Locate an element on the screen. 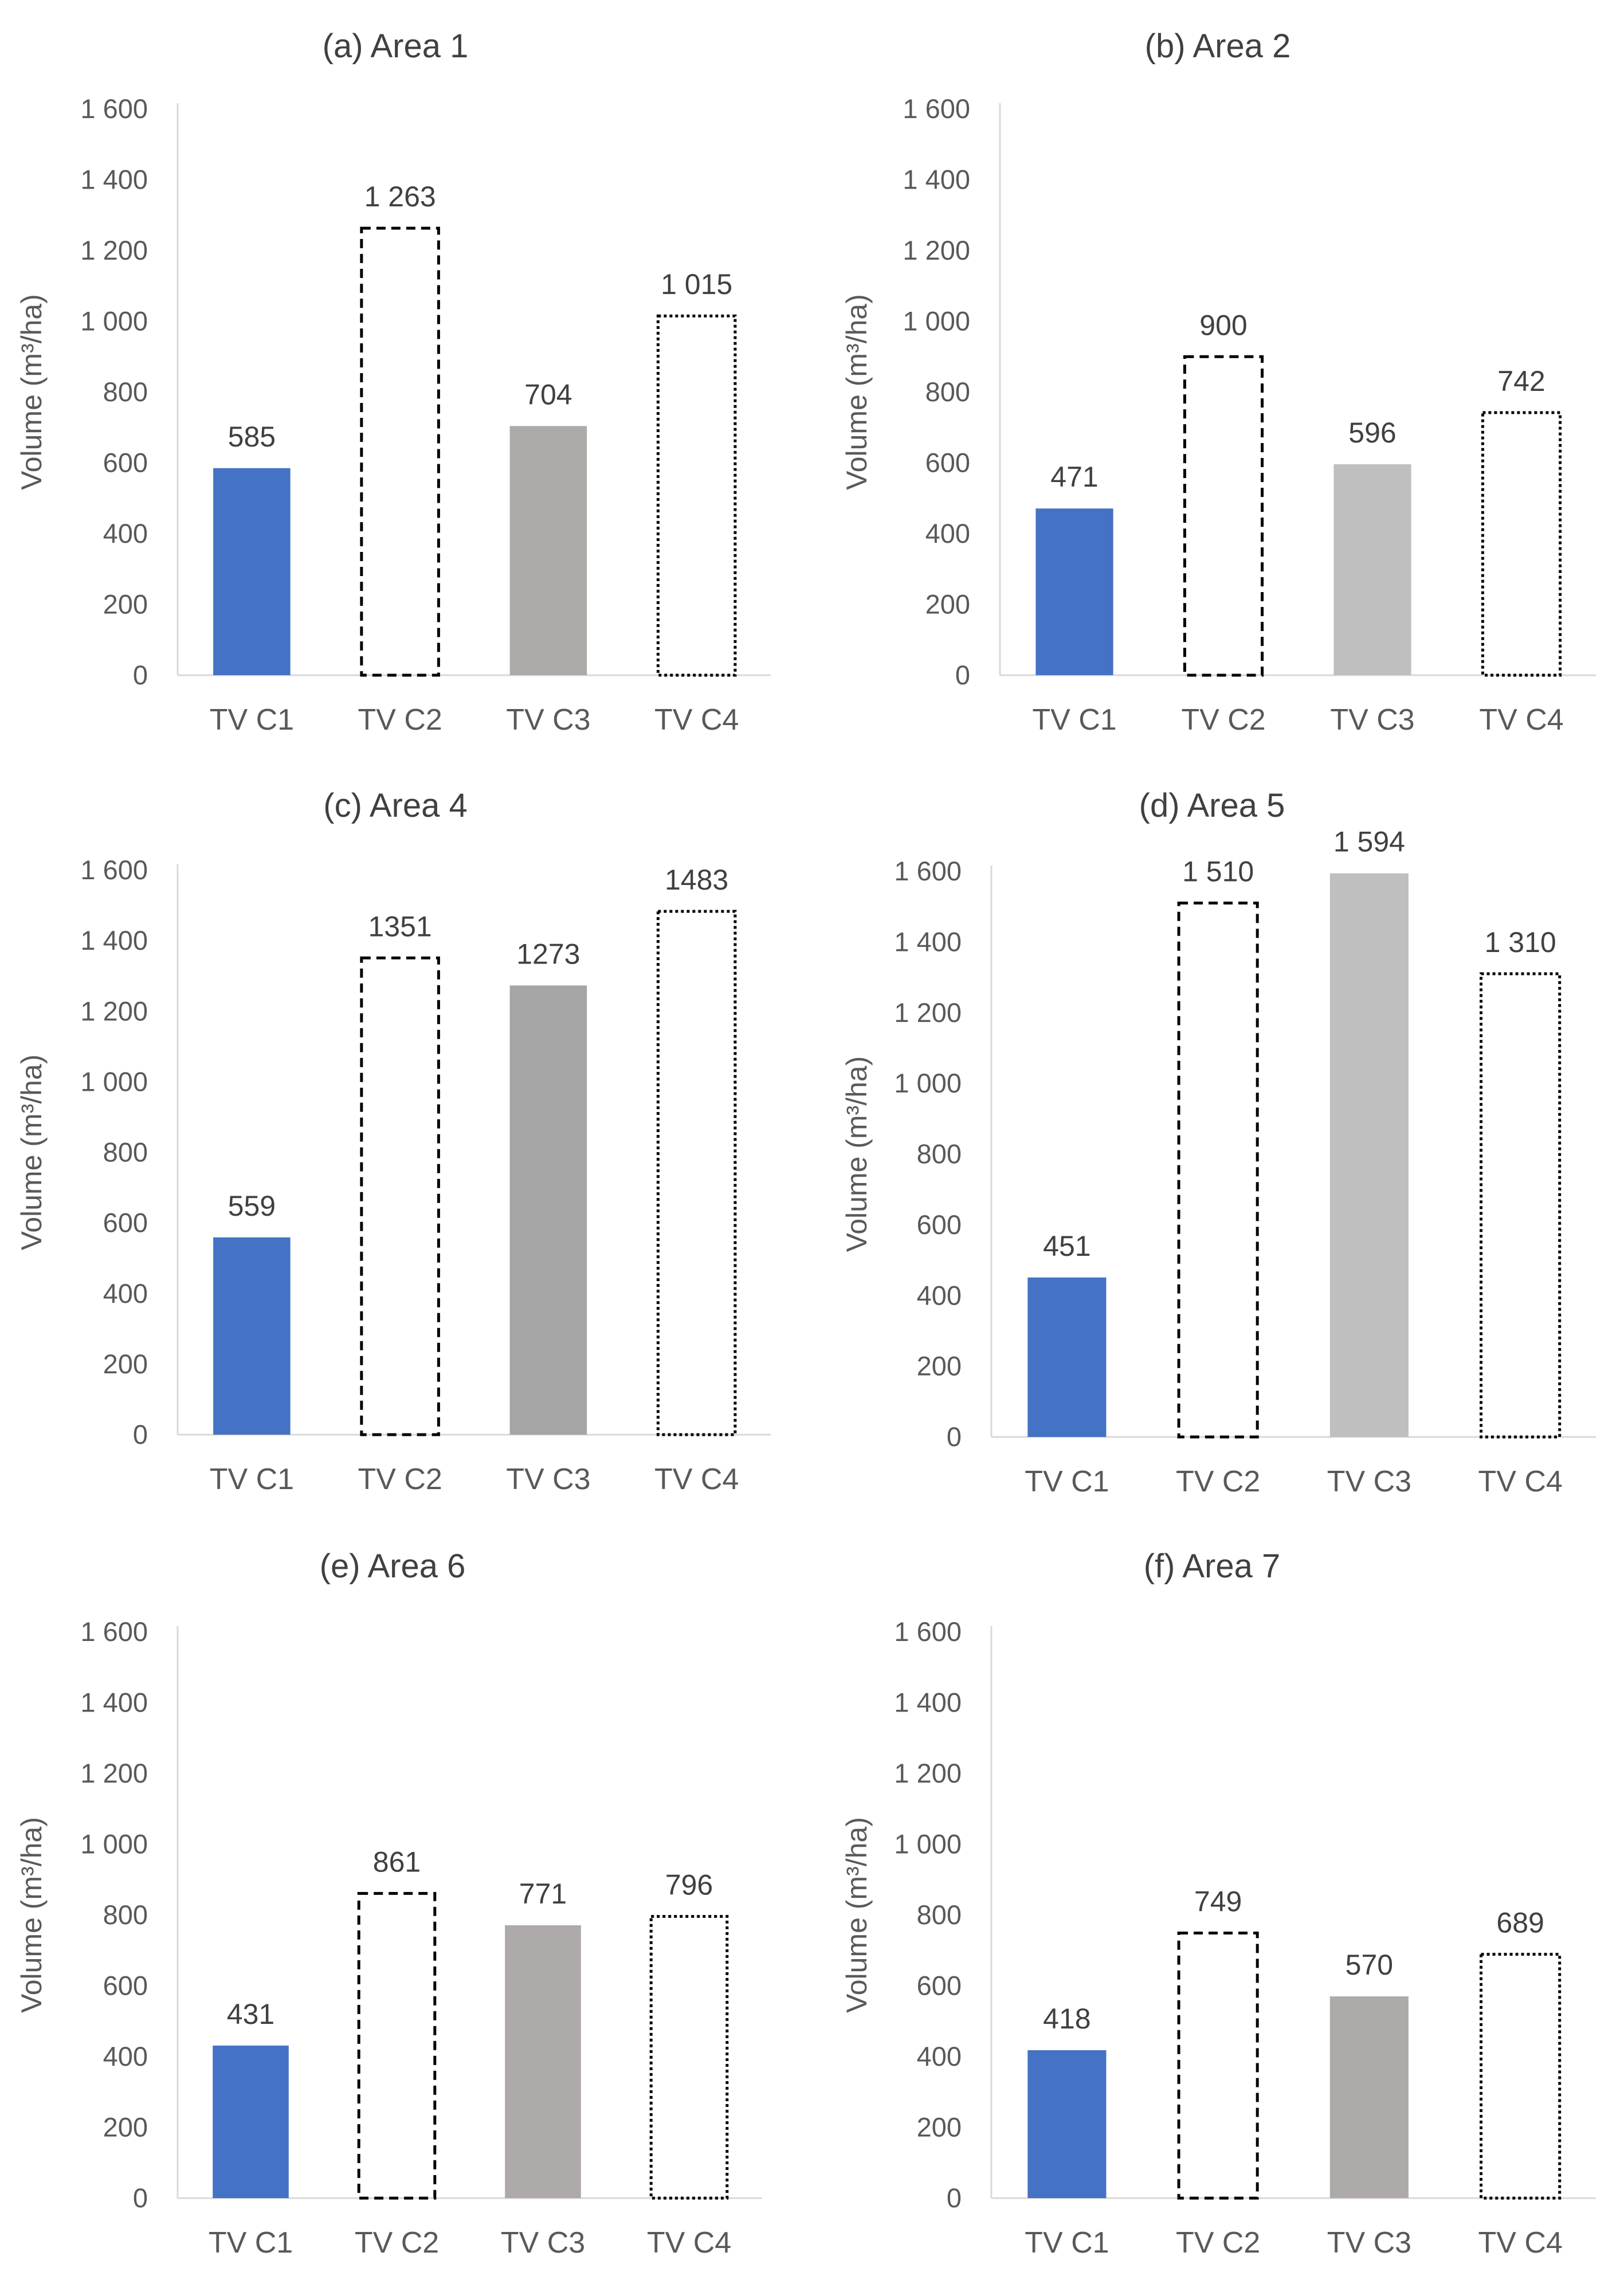  data-label: 1 263 is located at coordinates (400, 197).